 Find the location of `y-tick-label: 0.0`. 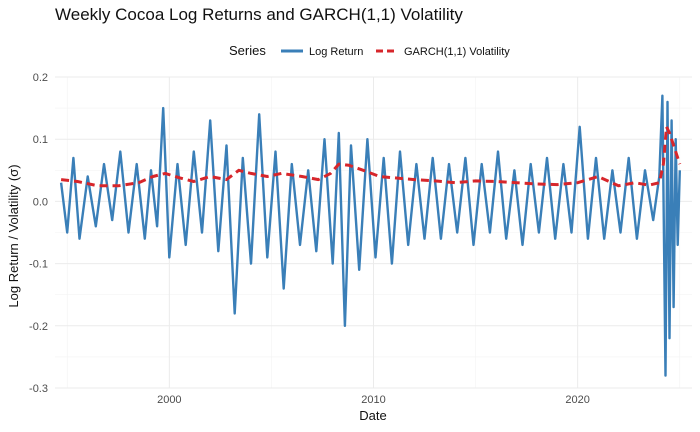

y-tick-label: 0.0 is located at coordinates (40, 202).